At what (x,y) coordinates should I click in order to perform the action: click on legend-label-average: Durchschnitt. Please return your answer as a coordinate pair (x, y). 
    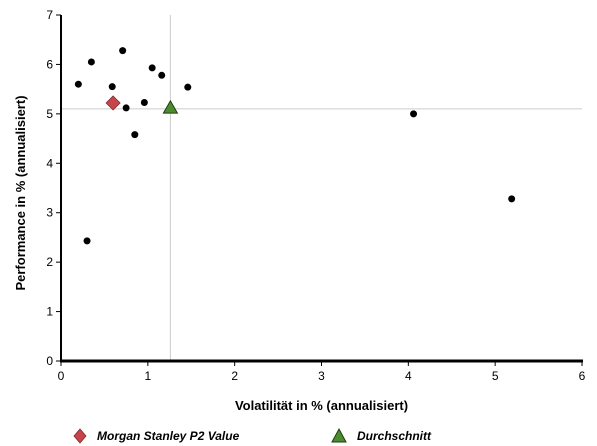
    Looking at the image, I should click on (394, 436).